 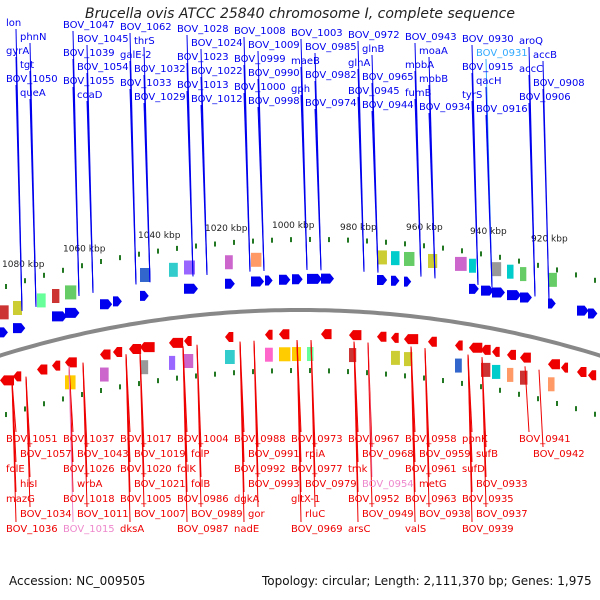 What do you see at coordinates (373, 49) in the screenshot?
I see `gene-label-glnb: glnB` at bounding box center [373, 49].